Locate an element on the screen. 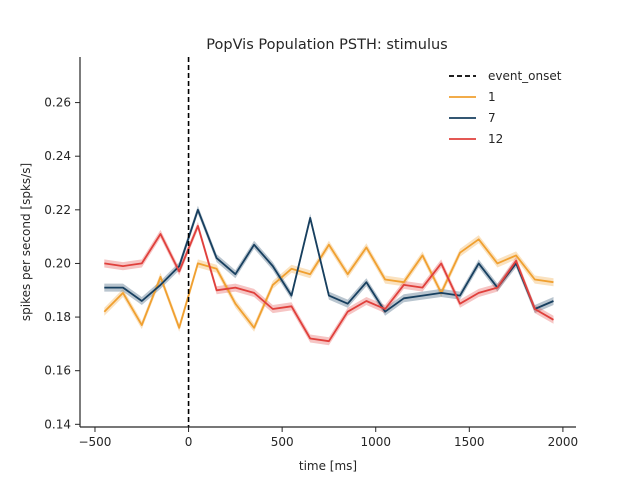  legend-label-1: 1 is located at coordinates (492, 97).